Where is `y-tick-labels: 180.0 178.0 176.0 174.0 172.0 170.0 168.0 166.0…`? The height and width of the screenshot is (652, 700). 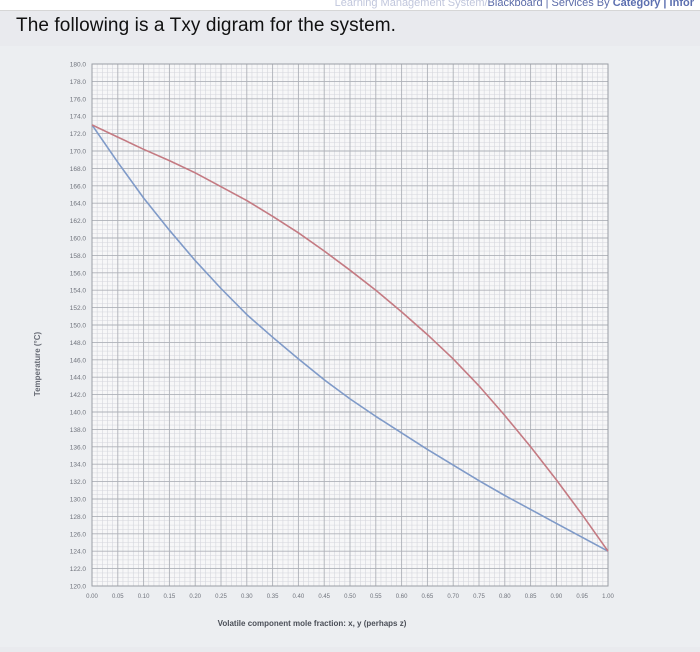
y-tick-labels: 180.0 178.0 176.0 174.0 172.0 170.0 168.0 166.0… is located at coordinates (78, 326).